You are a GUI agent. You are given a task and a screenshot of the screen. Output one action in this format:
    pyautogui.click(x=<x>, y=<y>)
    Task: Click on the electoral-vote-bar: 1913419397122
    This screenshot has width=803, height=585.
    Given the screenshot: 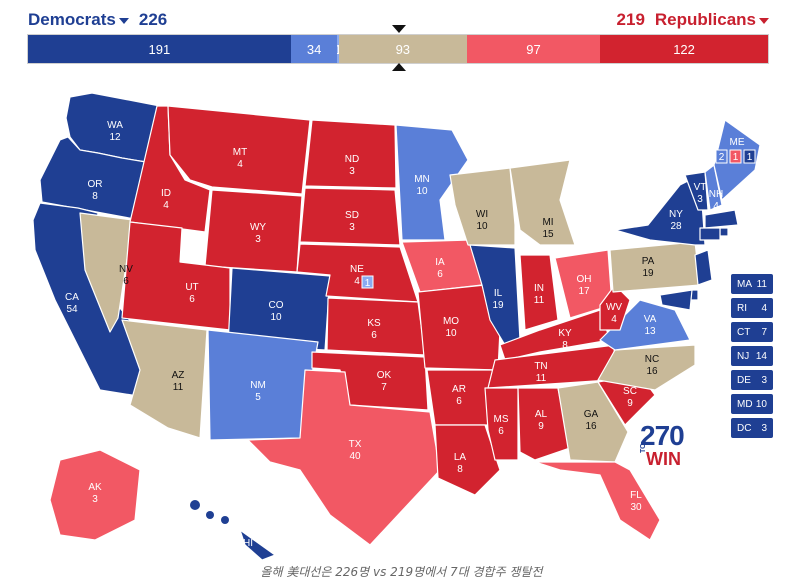 What is the action you would take?
    pyautogui.click(x=398, y=49)
    